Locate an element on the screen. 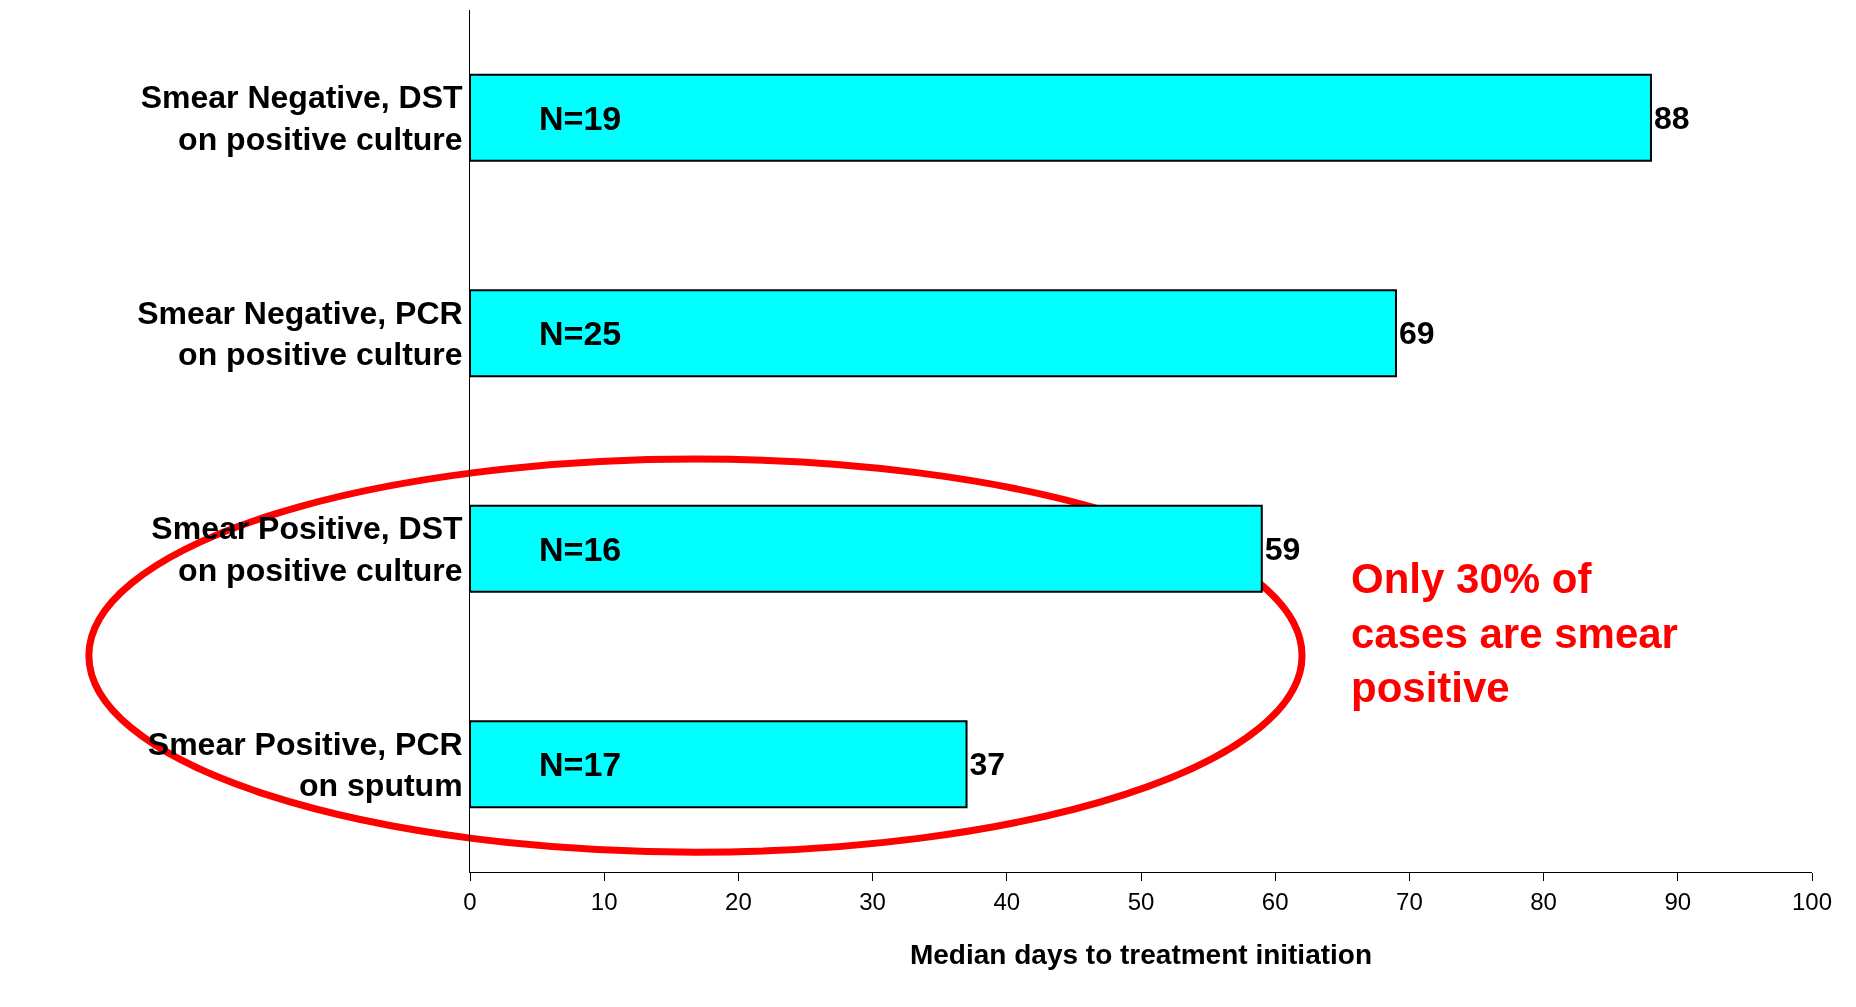  x-tick-label: 80 is located at coordinates (1543, 901).